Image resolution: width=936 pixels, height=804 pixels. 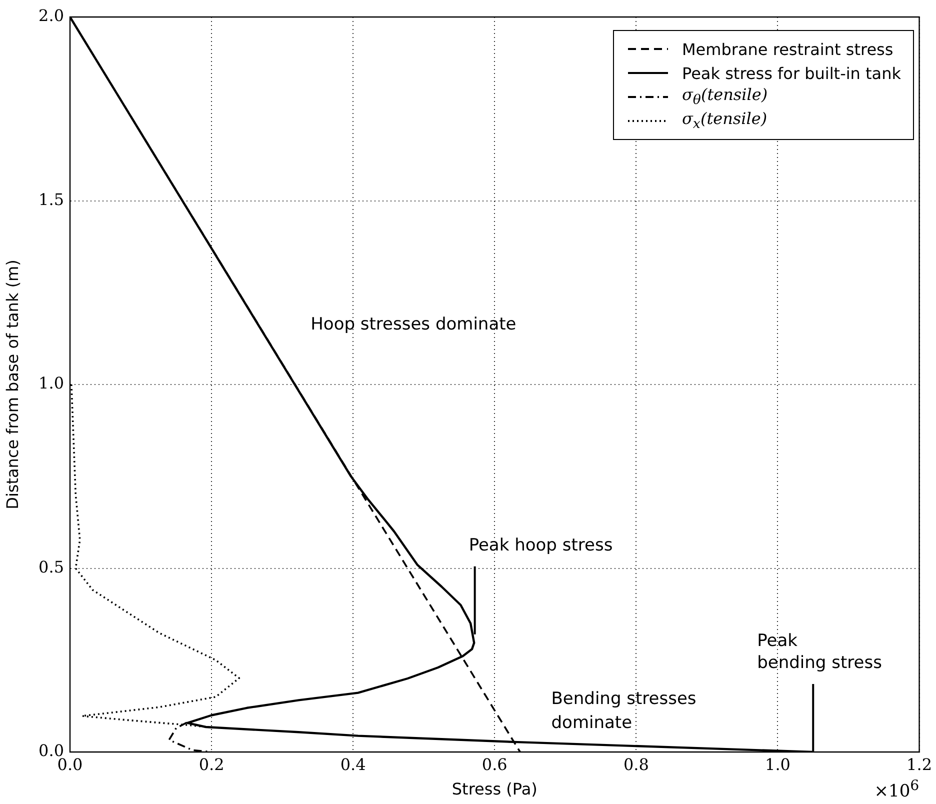 I want to click on y-tick-label: 1.5, so click(x=51, y=199).